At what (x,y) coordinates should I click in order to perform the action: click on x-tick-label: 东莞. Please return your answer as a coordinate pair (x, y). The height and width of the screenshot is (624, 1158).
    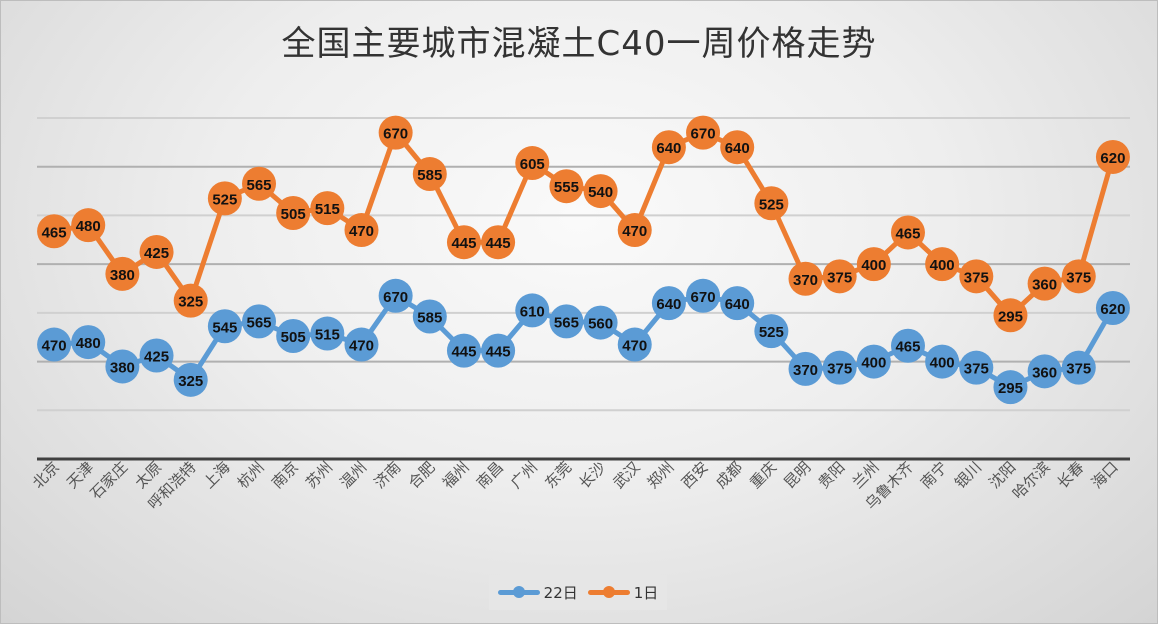
    Looking at the image, I should click on (558, 475).